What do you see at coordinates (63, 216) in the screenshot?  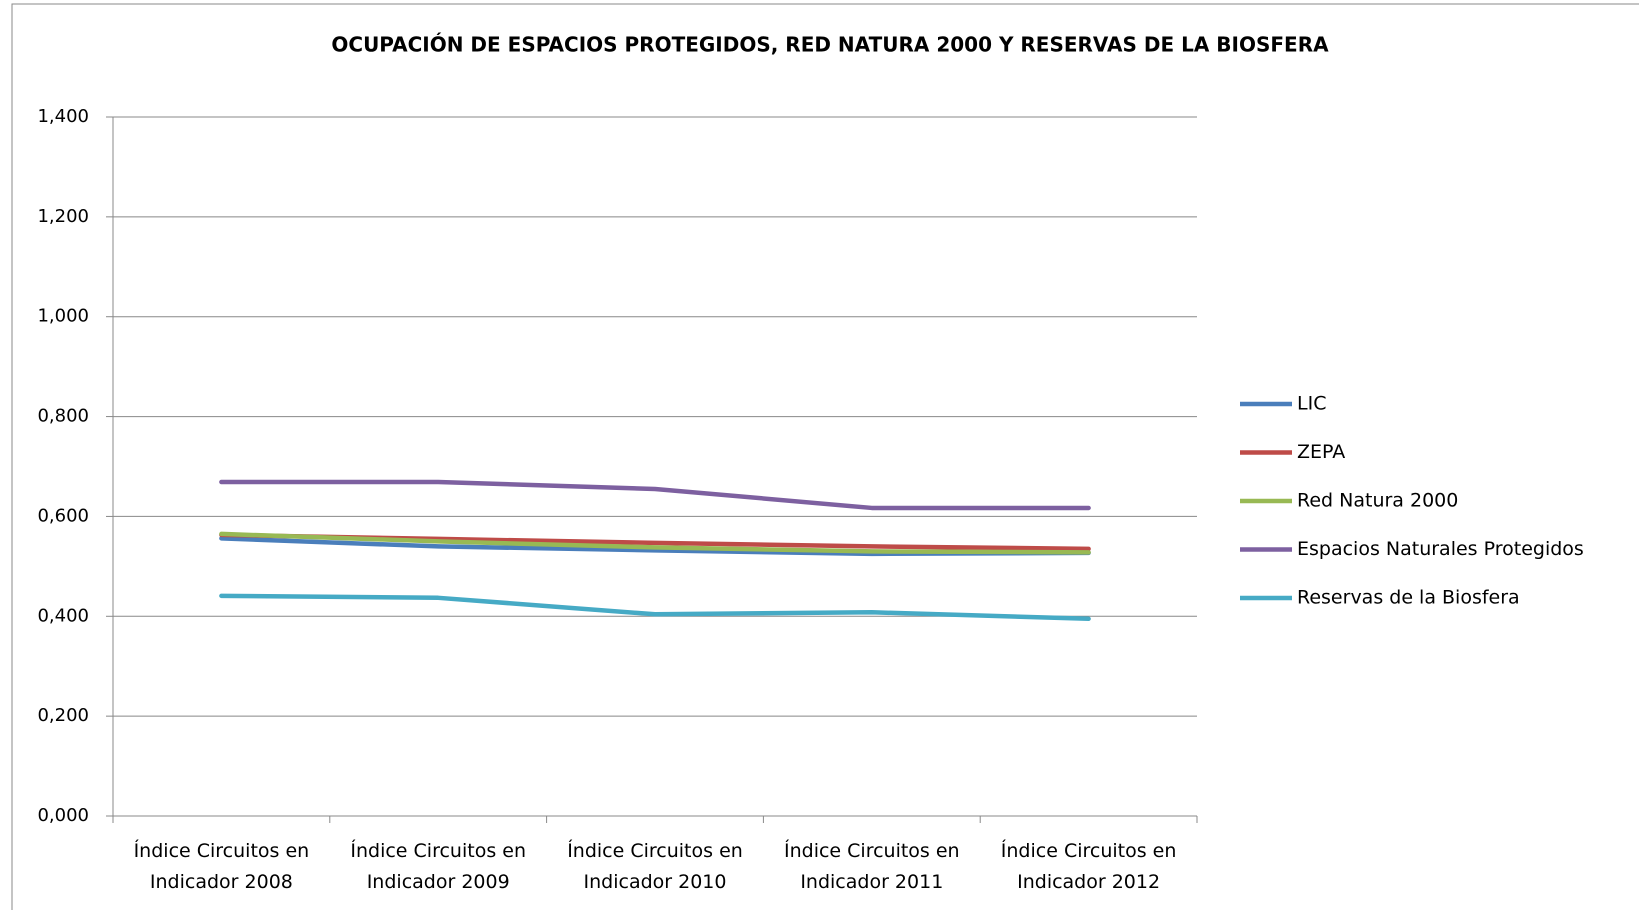 I see `y-tick-label: 1,200` at bounding box center [63, 216].